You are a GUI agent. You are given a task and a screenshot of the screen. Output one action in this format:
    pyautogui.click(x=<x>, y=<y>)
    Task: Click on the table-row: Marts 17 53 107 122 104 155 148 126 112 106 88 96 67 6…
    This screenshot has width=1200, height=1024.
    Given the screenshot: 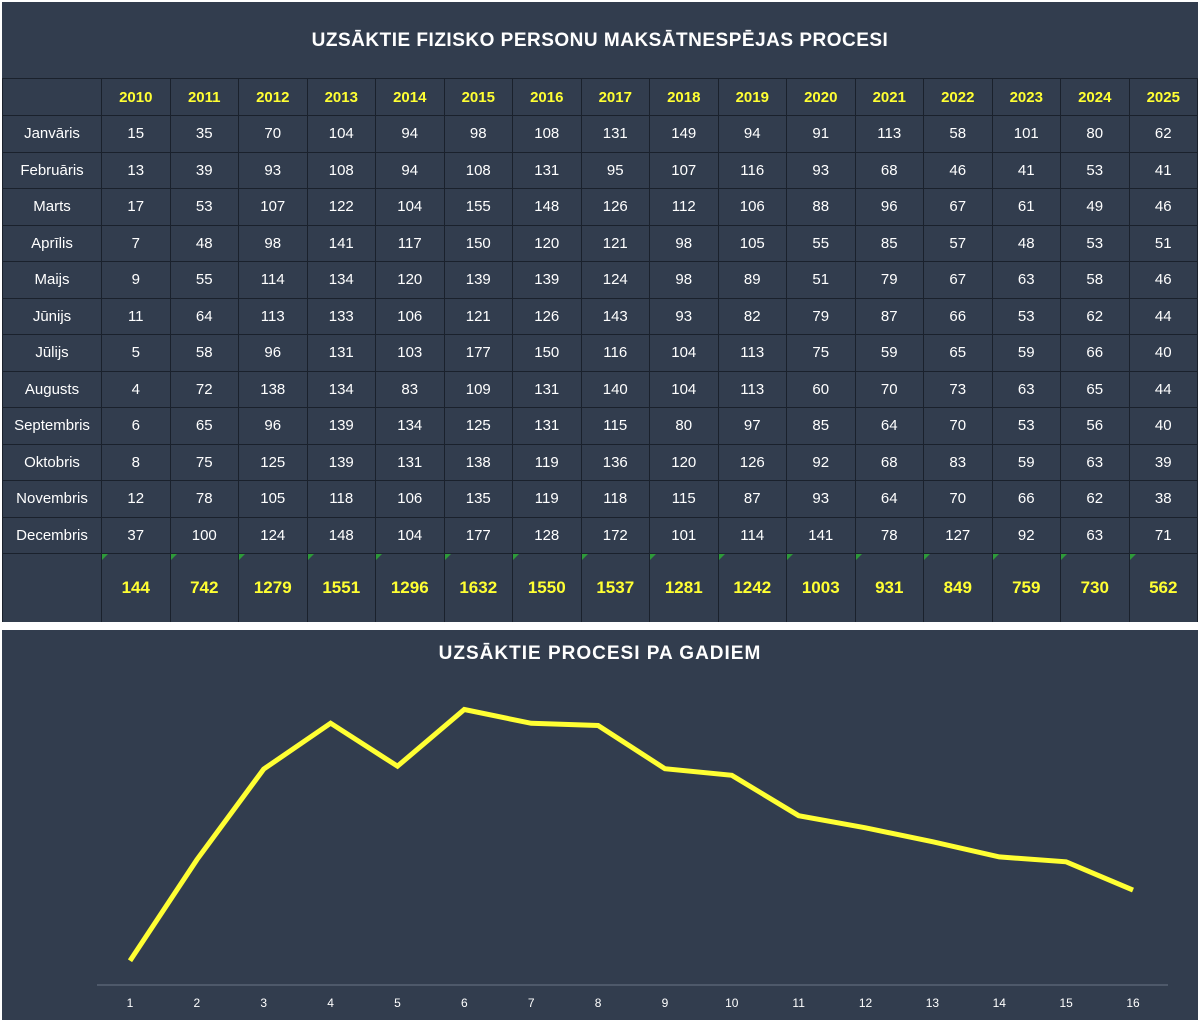 What is the action you would take?
    pyautogui.click(x=600, y=207)
    